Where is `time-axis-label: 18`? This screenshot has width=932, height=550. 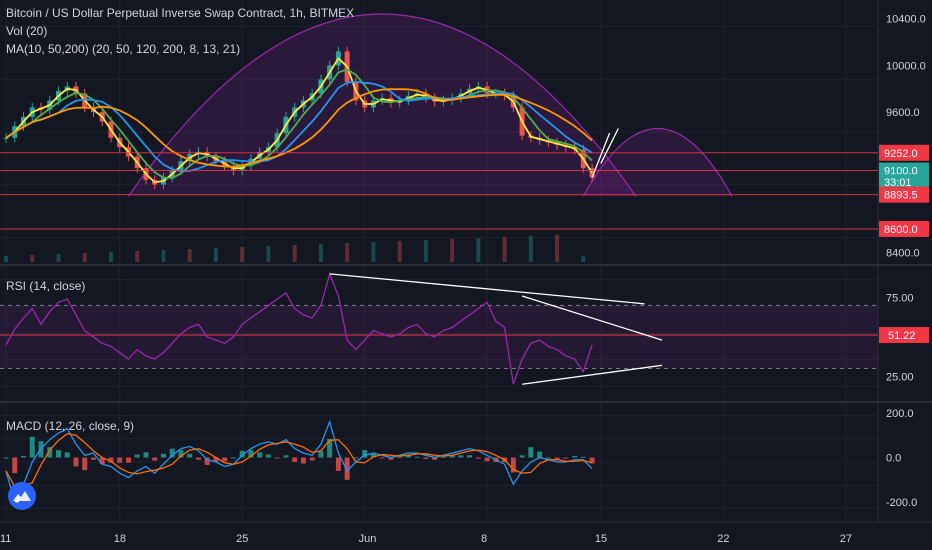 time-axis-label: 18 is located at coordinates (120, 539).